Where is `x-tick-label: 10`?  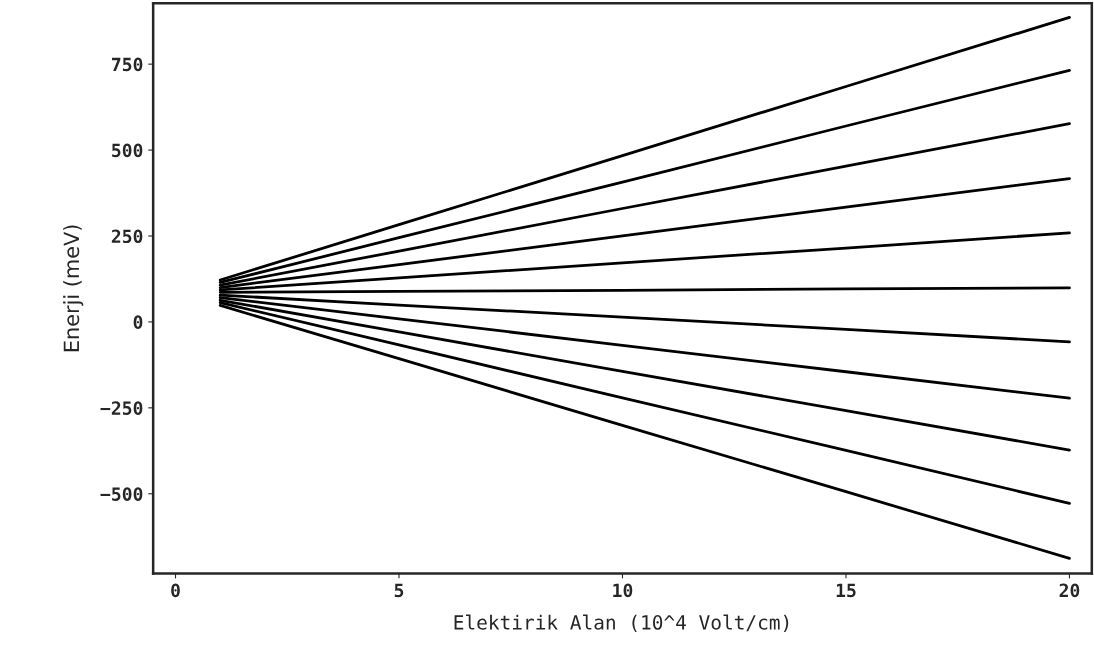
x-tick-label: 10 is located at coordinates (623, 590).